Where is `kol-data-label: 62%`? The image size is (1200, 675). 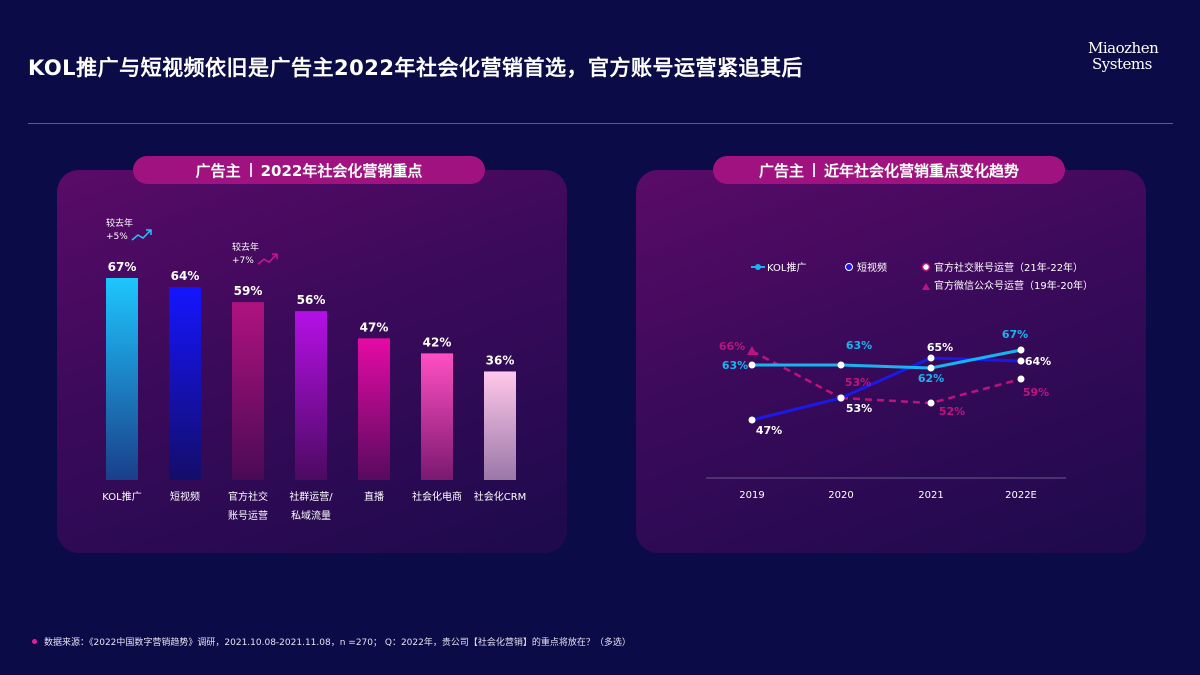
kol-data-label: 62% is located at coordinates (931, 378).